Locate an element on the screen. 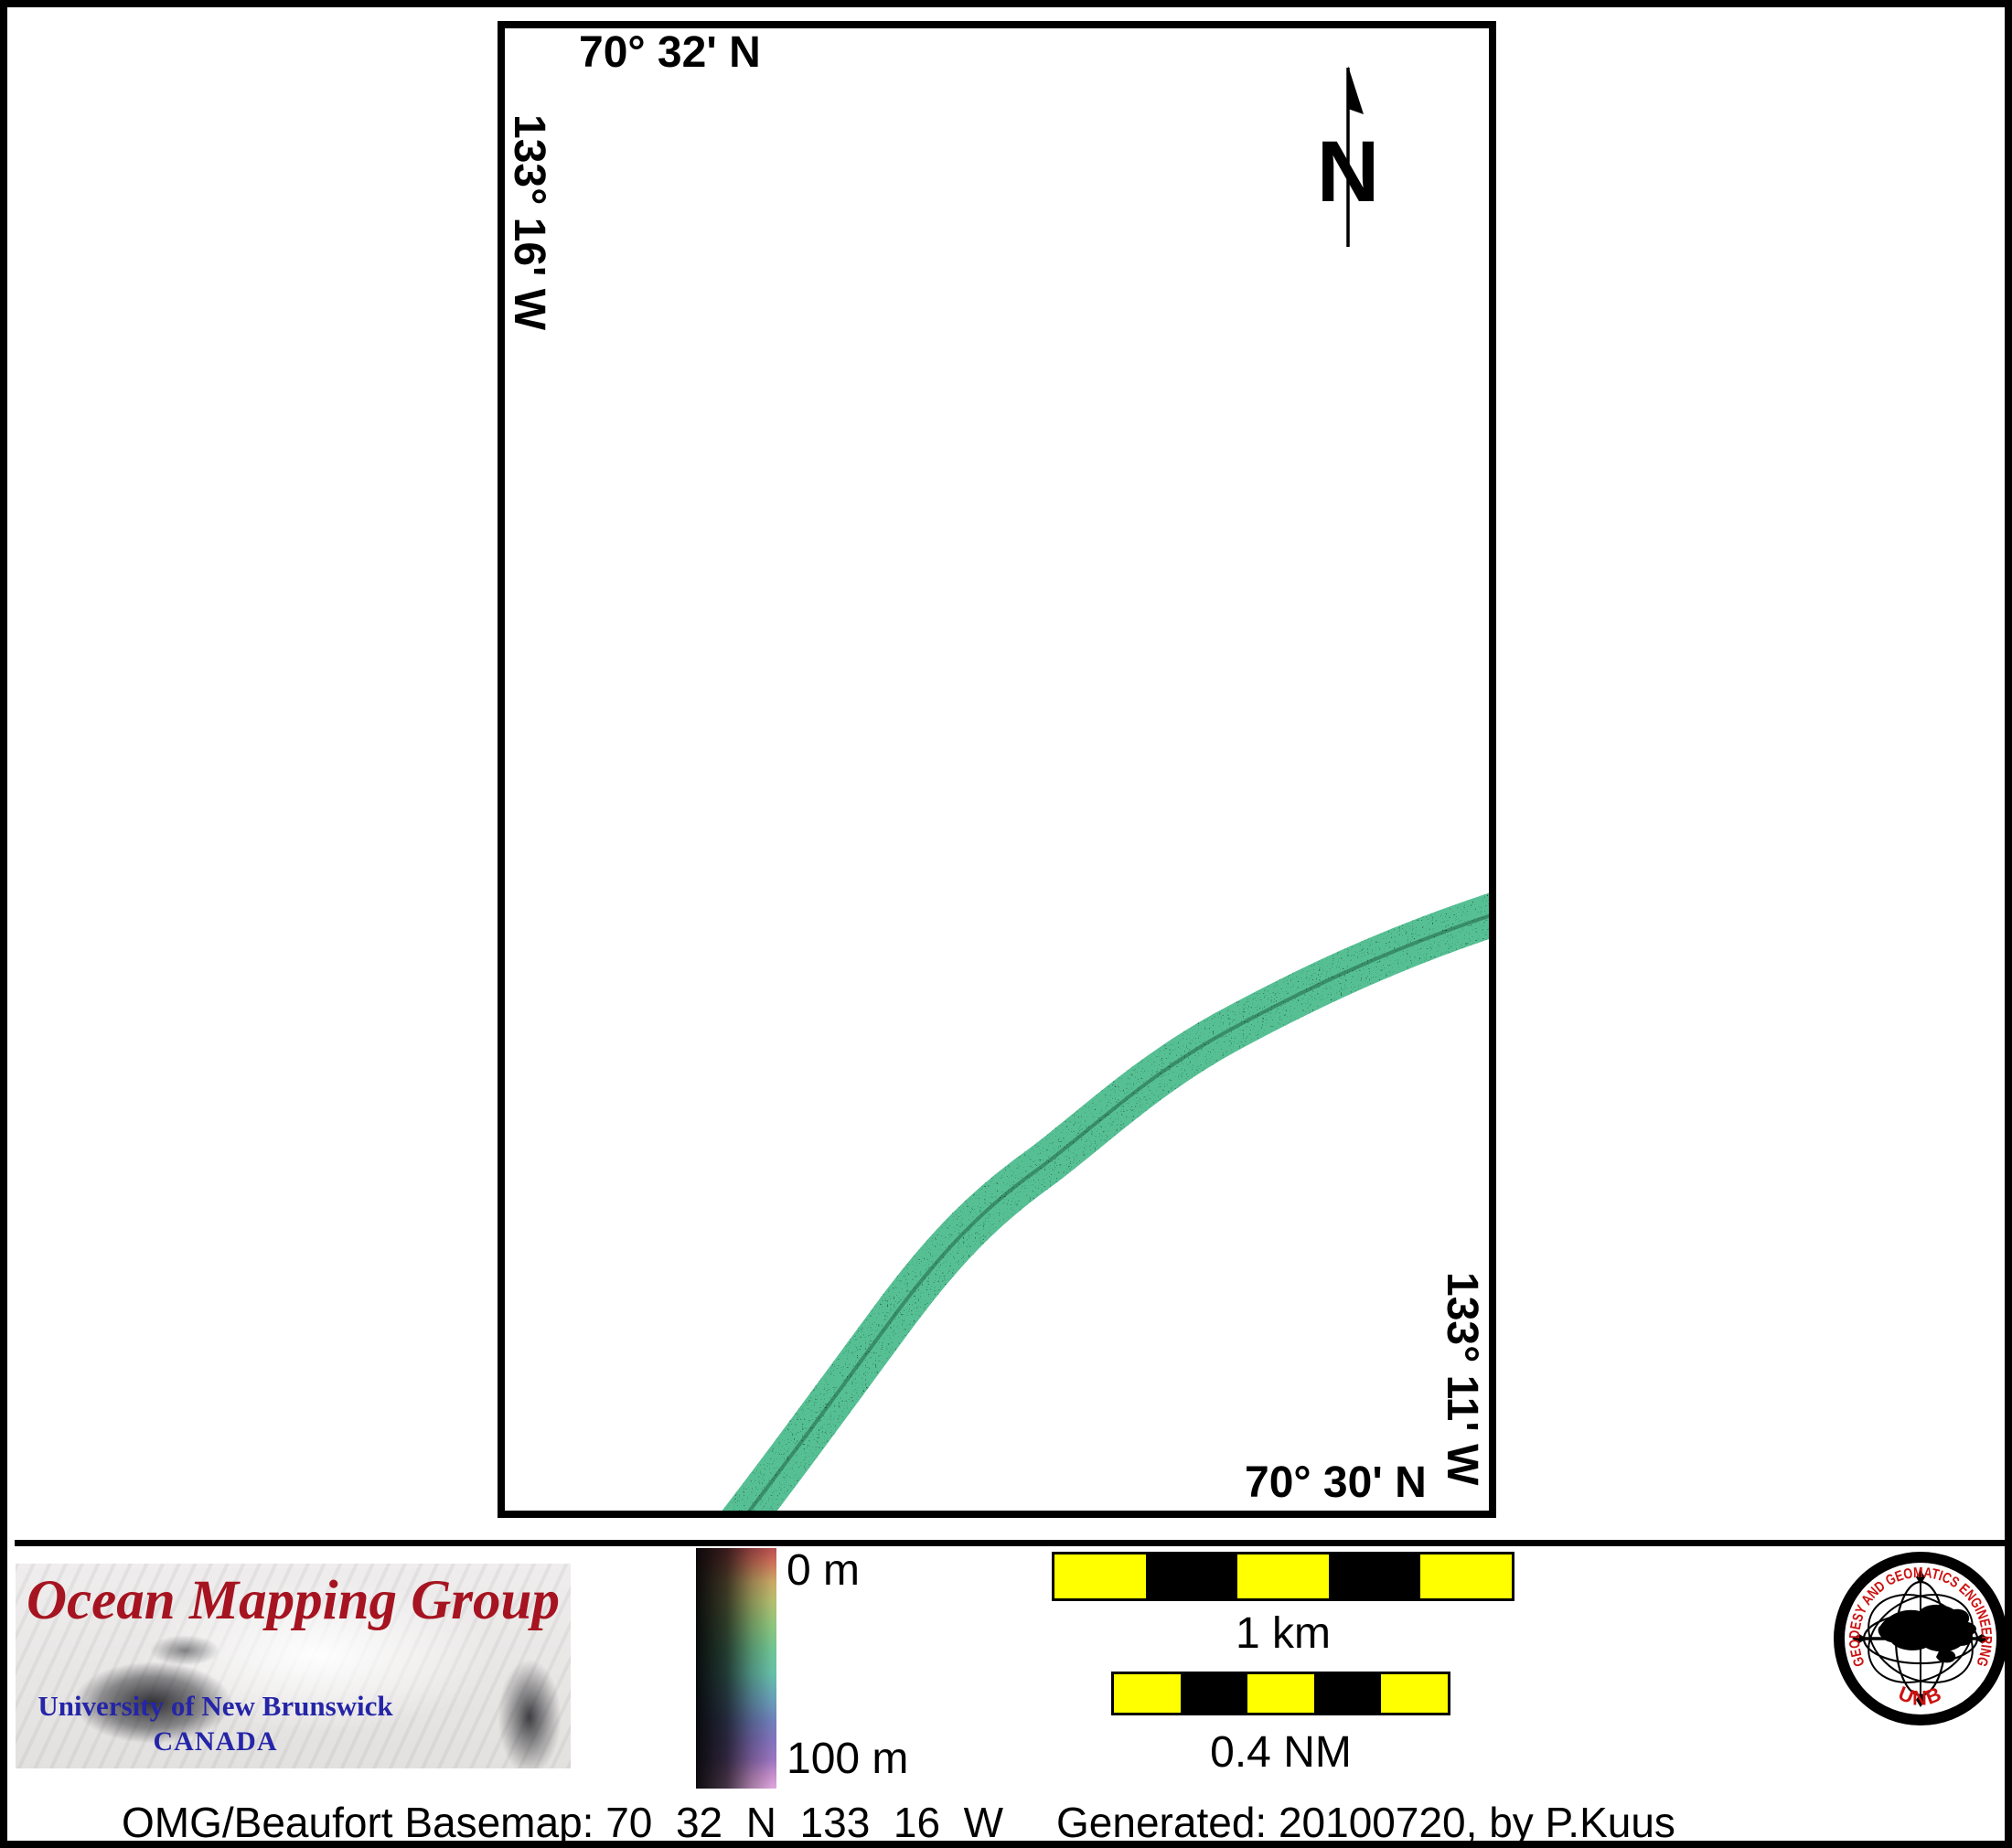 The image size is (2012, 1848). footer-divider is located at coordinates (1010, 1543).